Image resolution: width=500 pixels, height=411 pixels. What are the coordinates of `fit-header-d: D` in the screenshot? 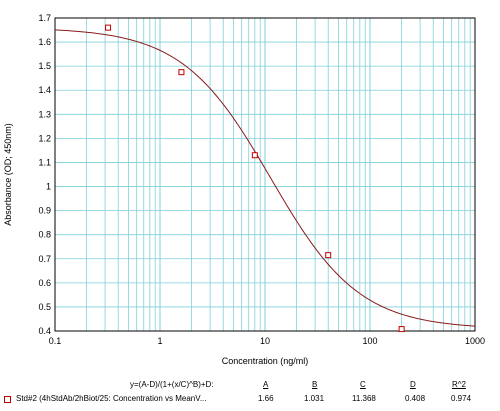 It's located at (413, 384).